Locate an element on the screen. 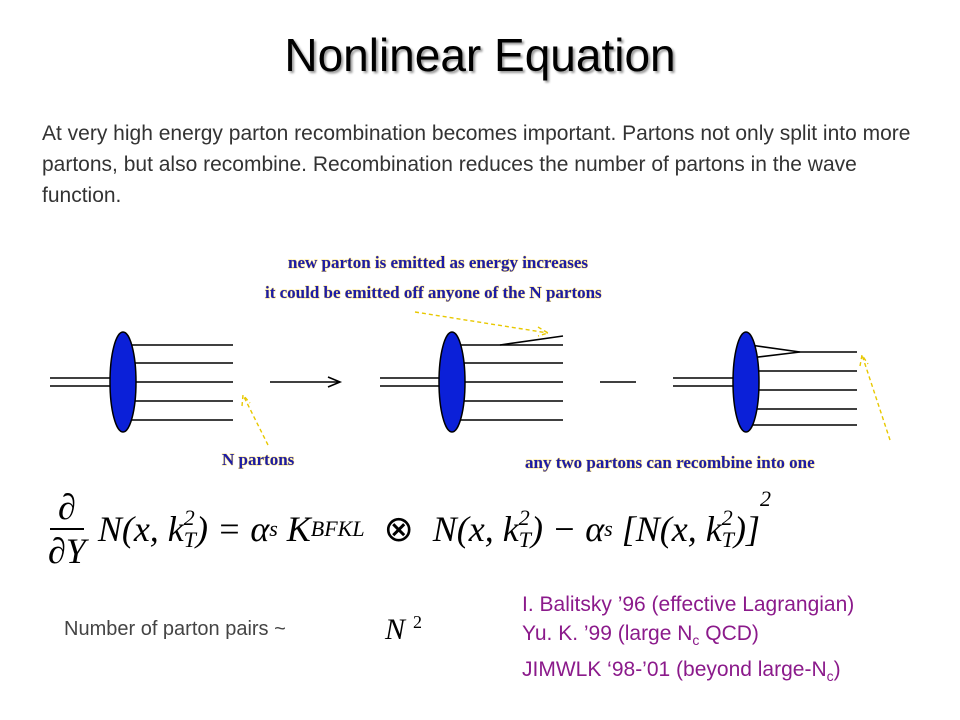  eq-part: ) − α is located at coordinates (567, 529).